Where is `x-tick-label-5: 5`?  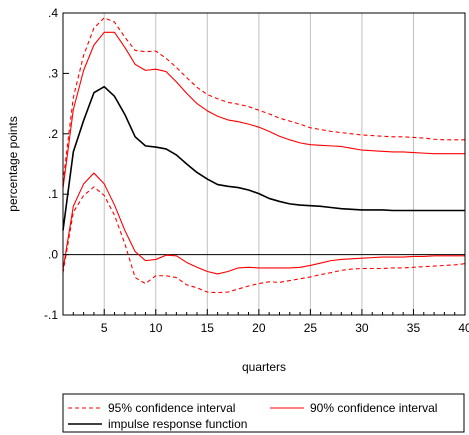
x-tick-label-5: 5 is located at coordinates (104, 328).